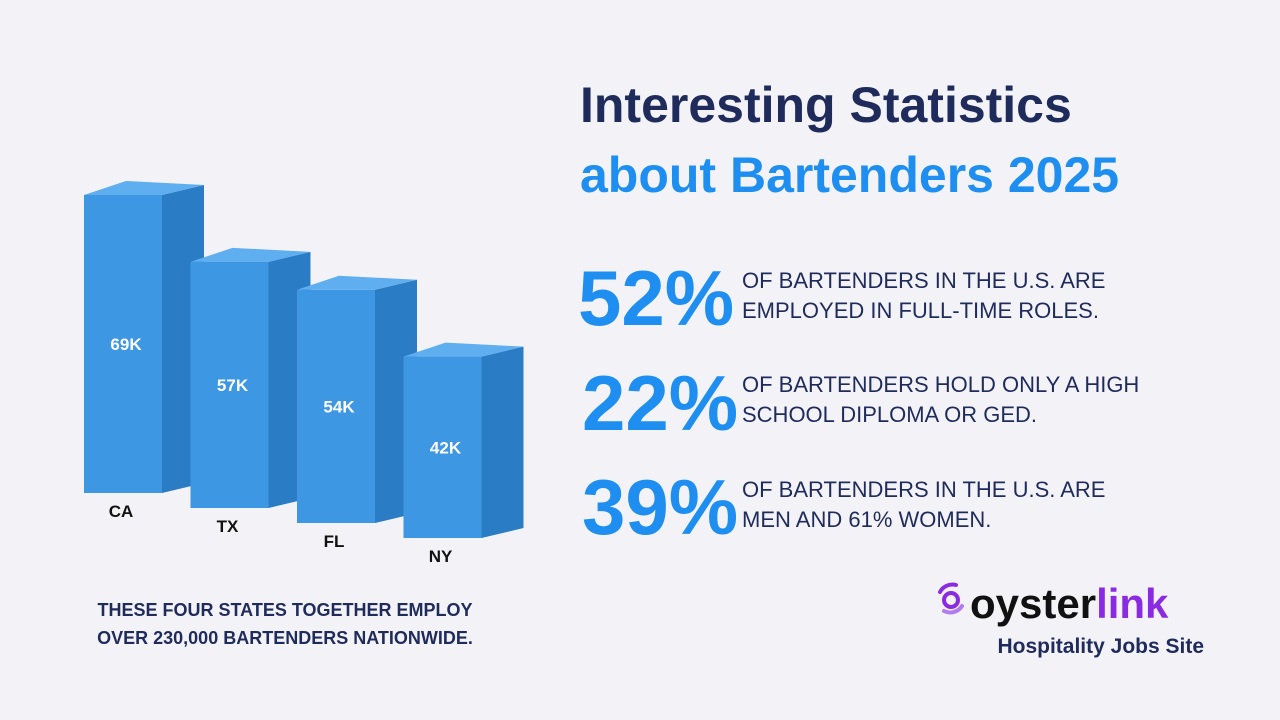 This screenshot has width=1280, height=720. What do you see at coordinates (339, 406) in the screenshot?
I see `value-label: 54K` at bounding box center [339, 406].